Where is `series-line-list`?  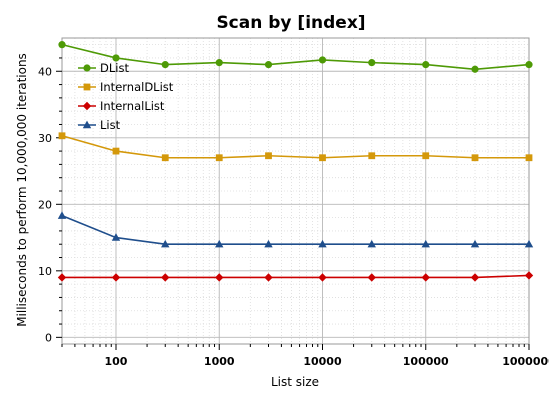
series-line-list is located at coordinates (295, 230).